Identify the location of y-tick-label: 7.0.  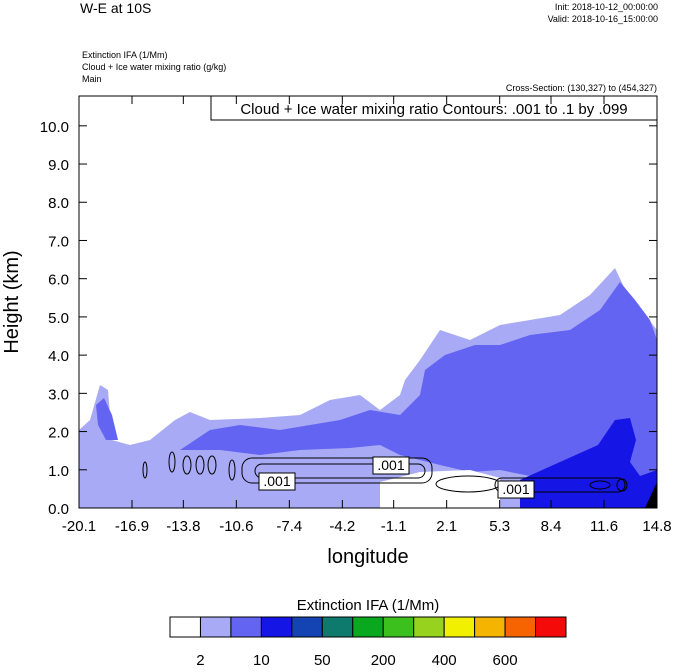
(58, 241).